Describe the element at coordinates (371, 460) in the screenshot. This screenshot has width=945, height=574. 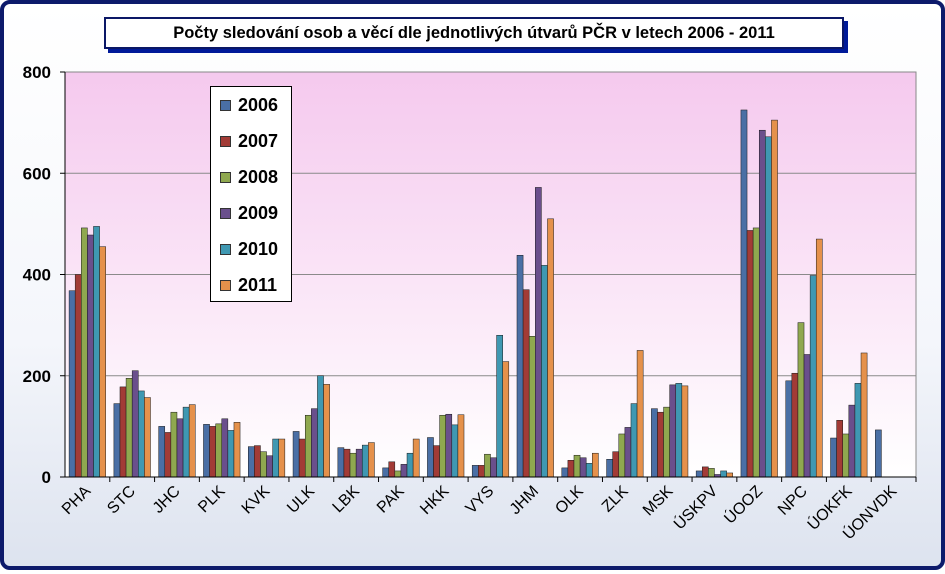
I see `bar-LBK-2011` at that location.